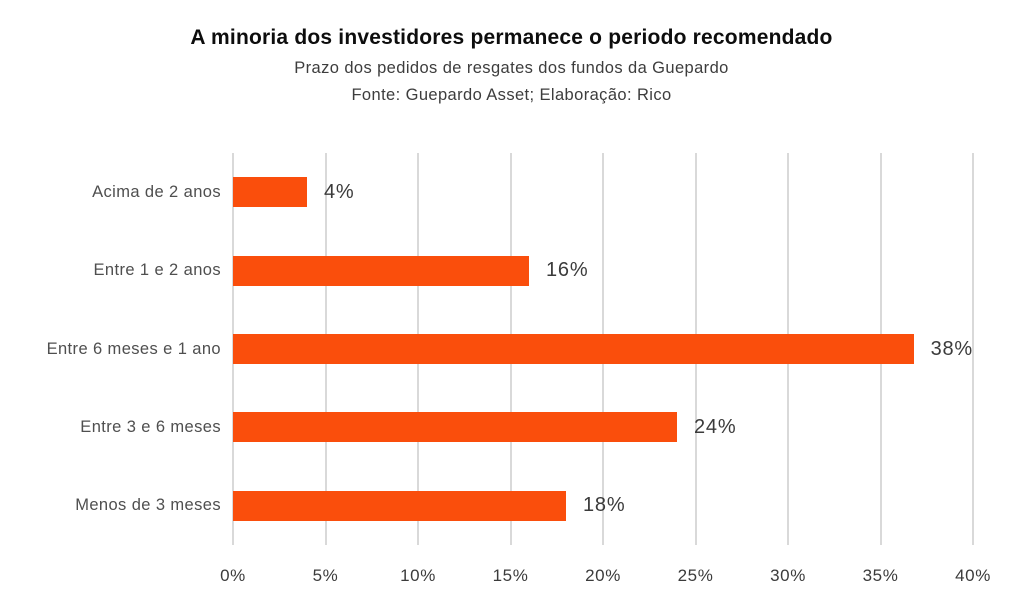 This screenshot has width=1023, height=614. I want to click on x-axis: 0% 5% 10% 15% 20% 25% 30% 35% 40%, so click(605, 581).